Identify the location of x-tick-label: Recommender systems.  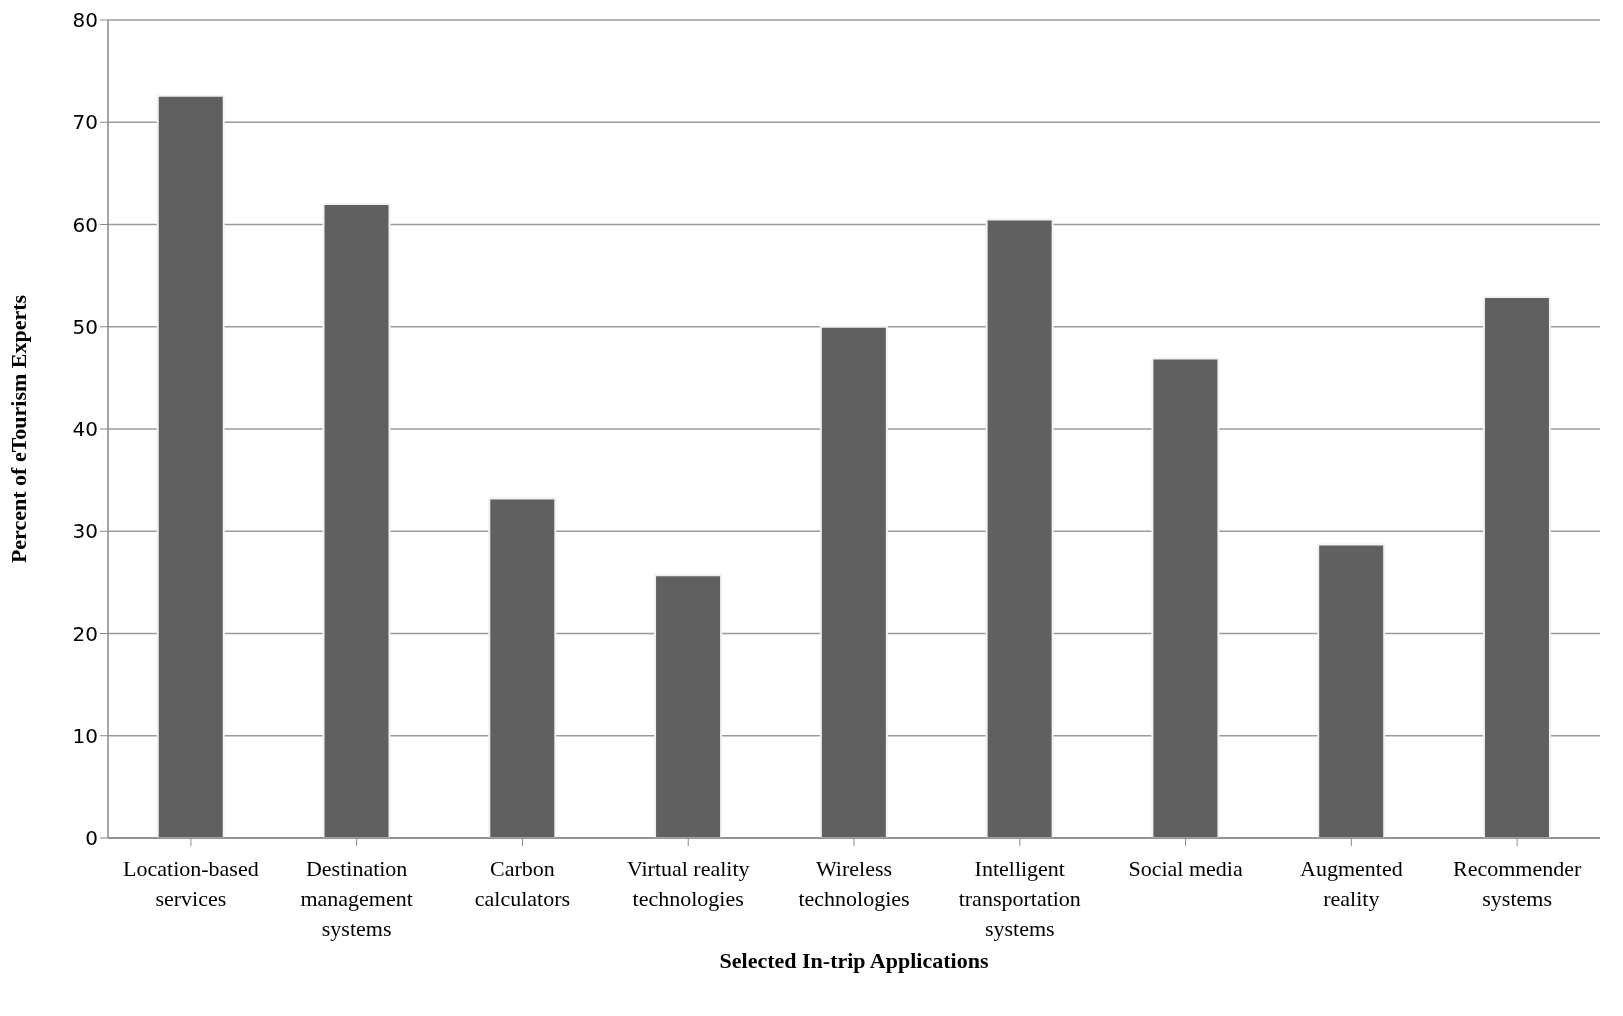
(1517, 883).